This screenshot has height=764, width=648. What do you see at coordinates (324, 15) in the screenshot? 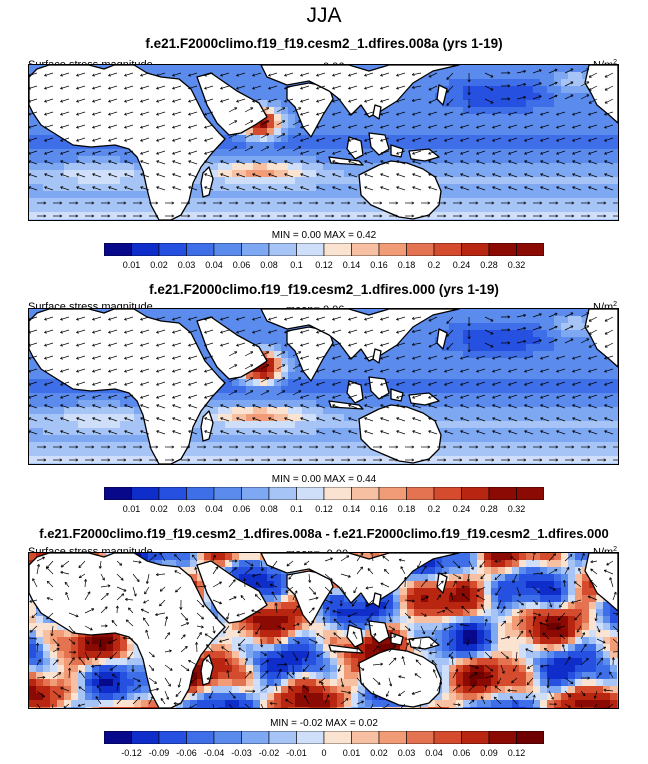
I see `season-title: JJA` at bounding box center [324, 15].